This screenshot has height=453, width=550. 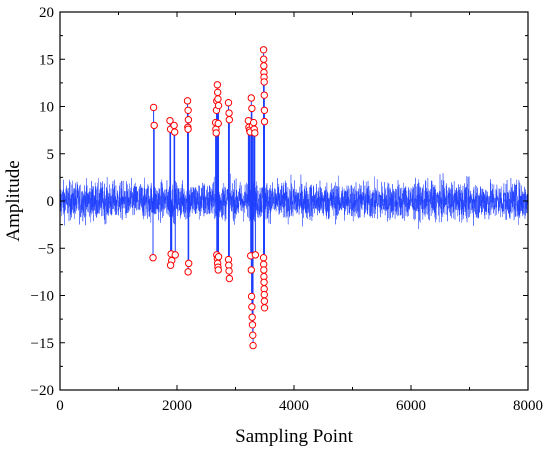 What do you see at coordinates (46, 249) in the screenshot?
I see `y-tick-label: −5` at bounding box center [46, 249].